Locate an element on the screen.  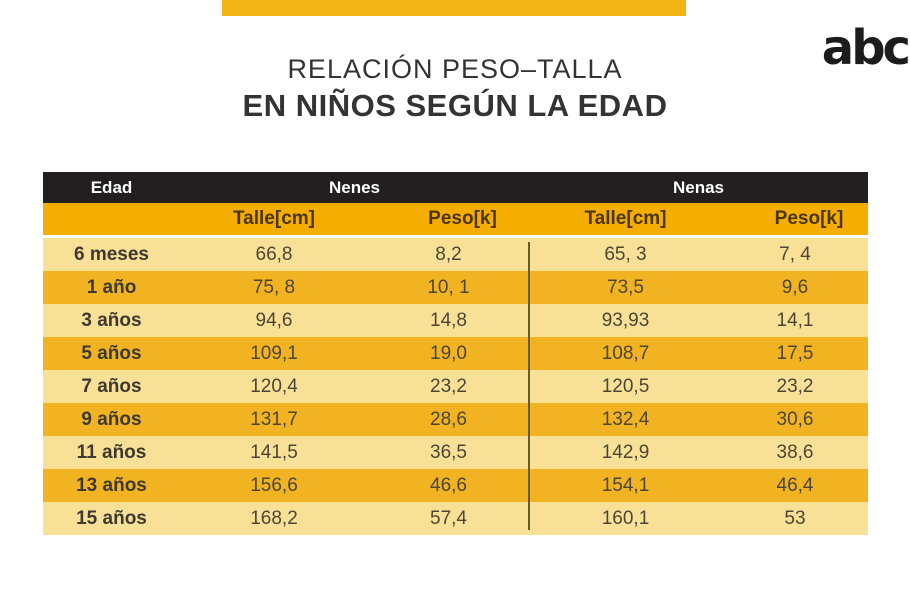
subheader-nenes-peso: Peso[k] is located at coordinates (462, 218).